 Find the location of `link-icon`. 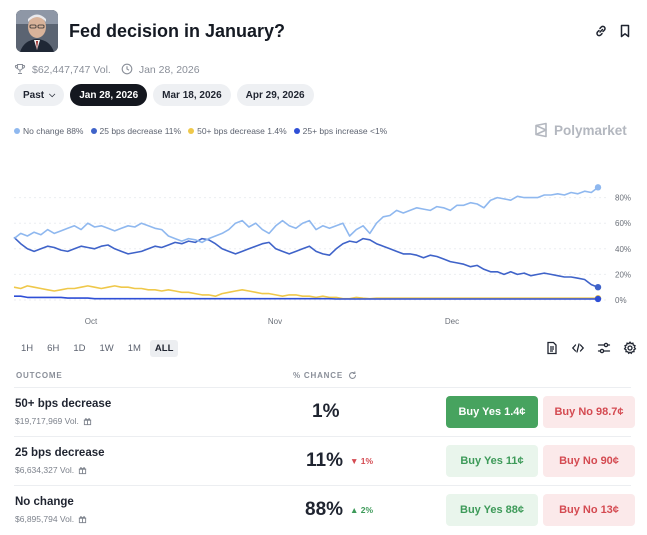

link-icon is located at coordinates (601, 31).